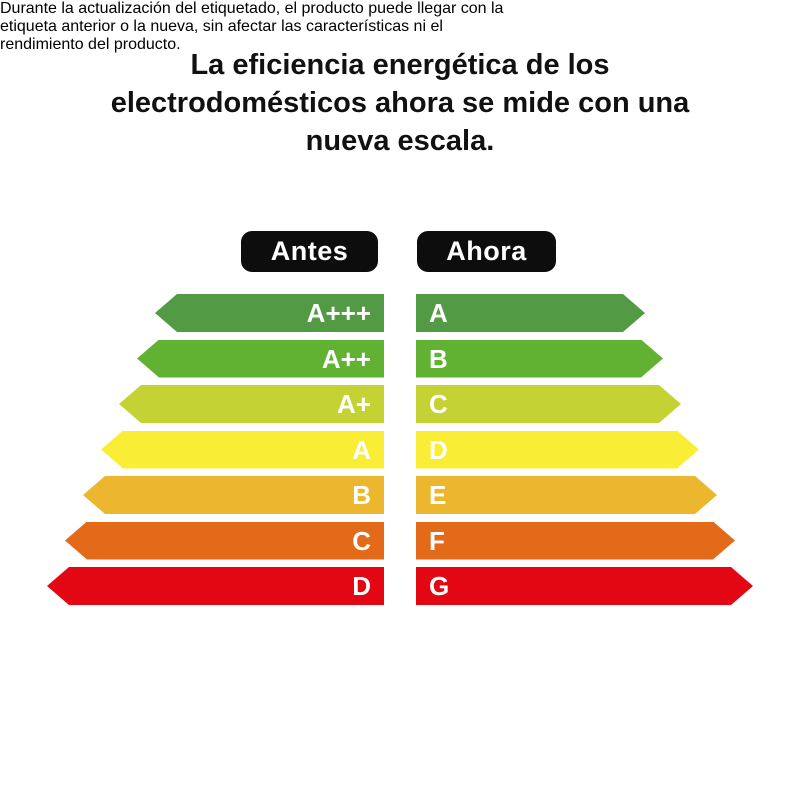  Describe the element at coordinates (269, 313) in the screenshot. I see `before-rating-arrow: A+++` at that location.